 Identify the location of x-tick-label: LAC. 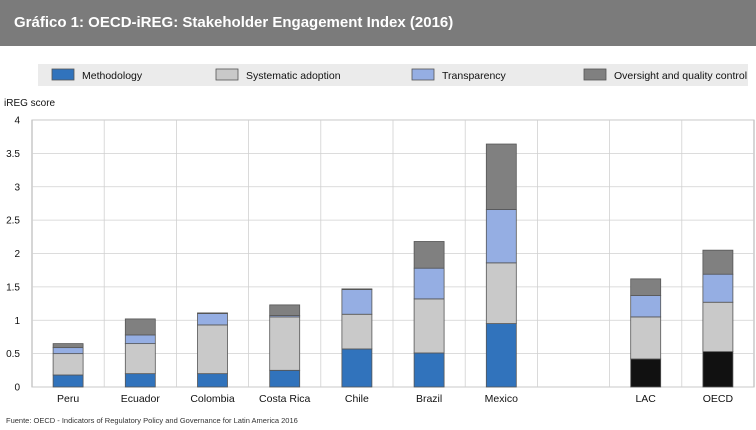
(645, 399).